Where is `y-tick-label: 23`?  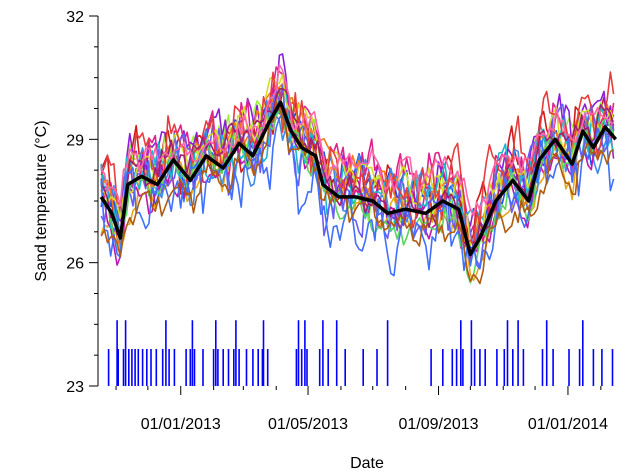
y-tick-label: 23 is located at coordinates (75, 387).